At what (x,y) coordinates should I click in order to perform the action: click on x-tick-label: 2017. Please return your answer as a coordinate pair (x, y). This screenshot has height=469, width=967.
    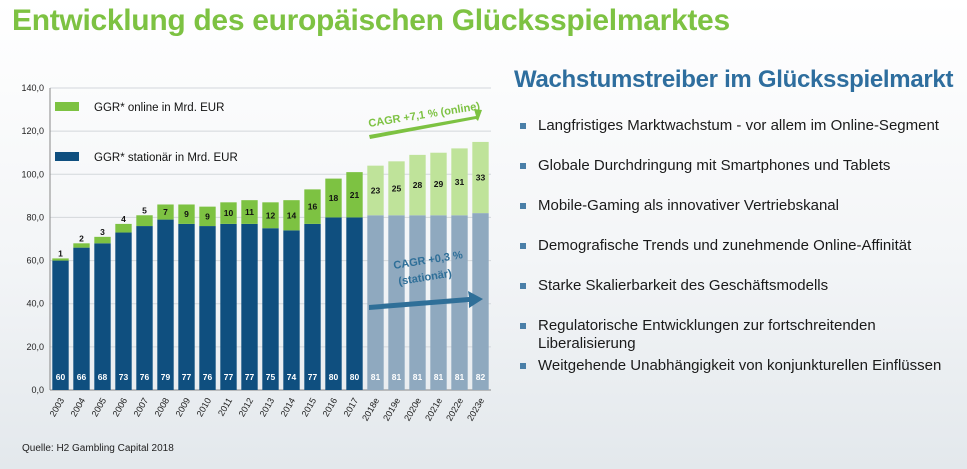
    Looking at the image, I should click on (351, 407).